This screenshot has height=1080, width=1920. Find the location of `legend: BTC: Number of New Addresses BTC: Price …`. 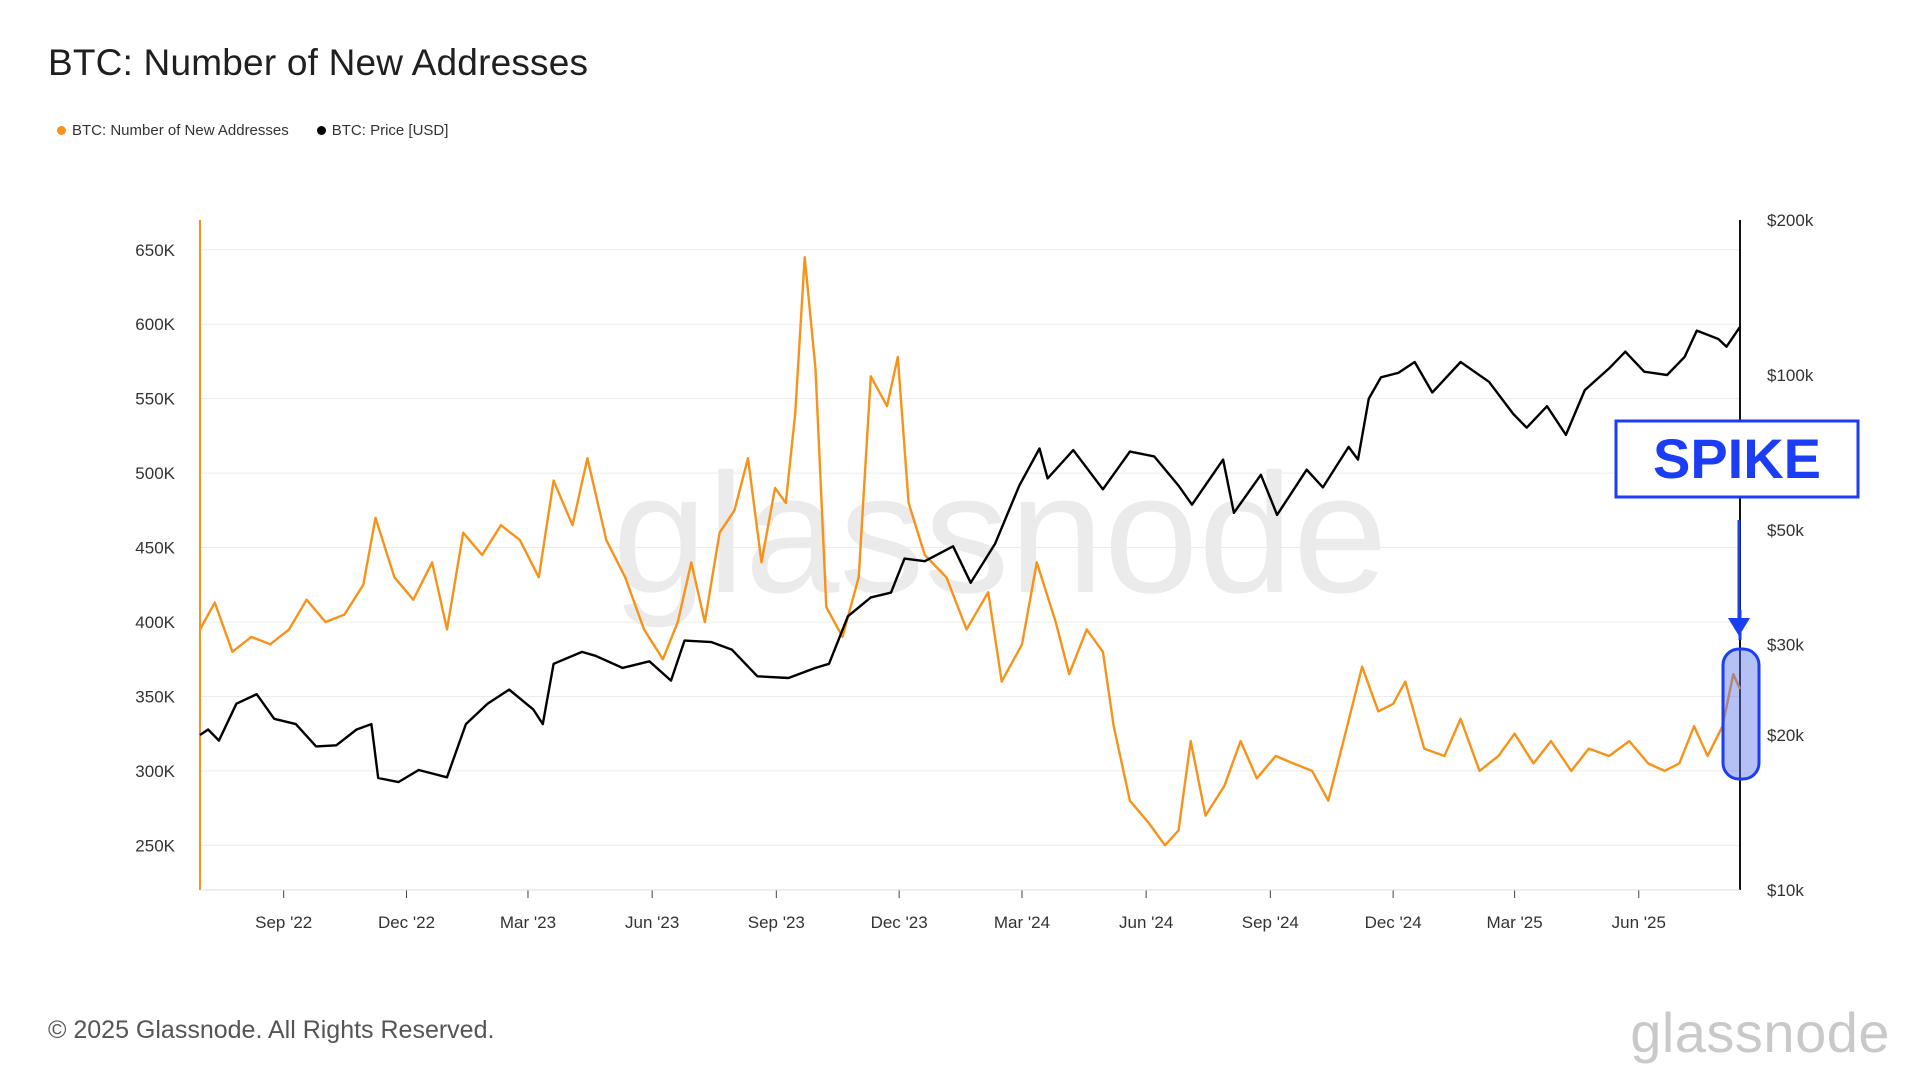

legend: BTC: Number of New Addresses BTC: Price … is located at coordinates (252, 130).